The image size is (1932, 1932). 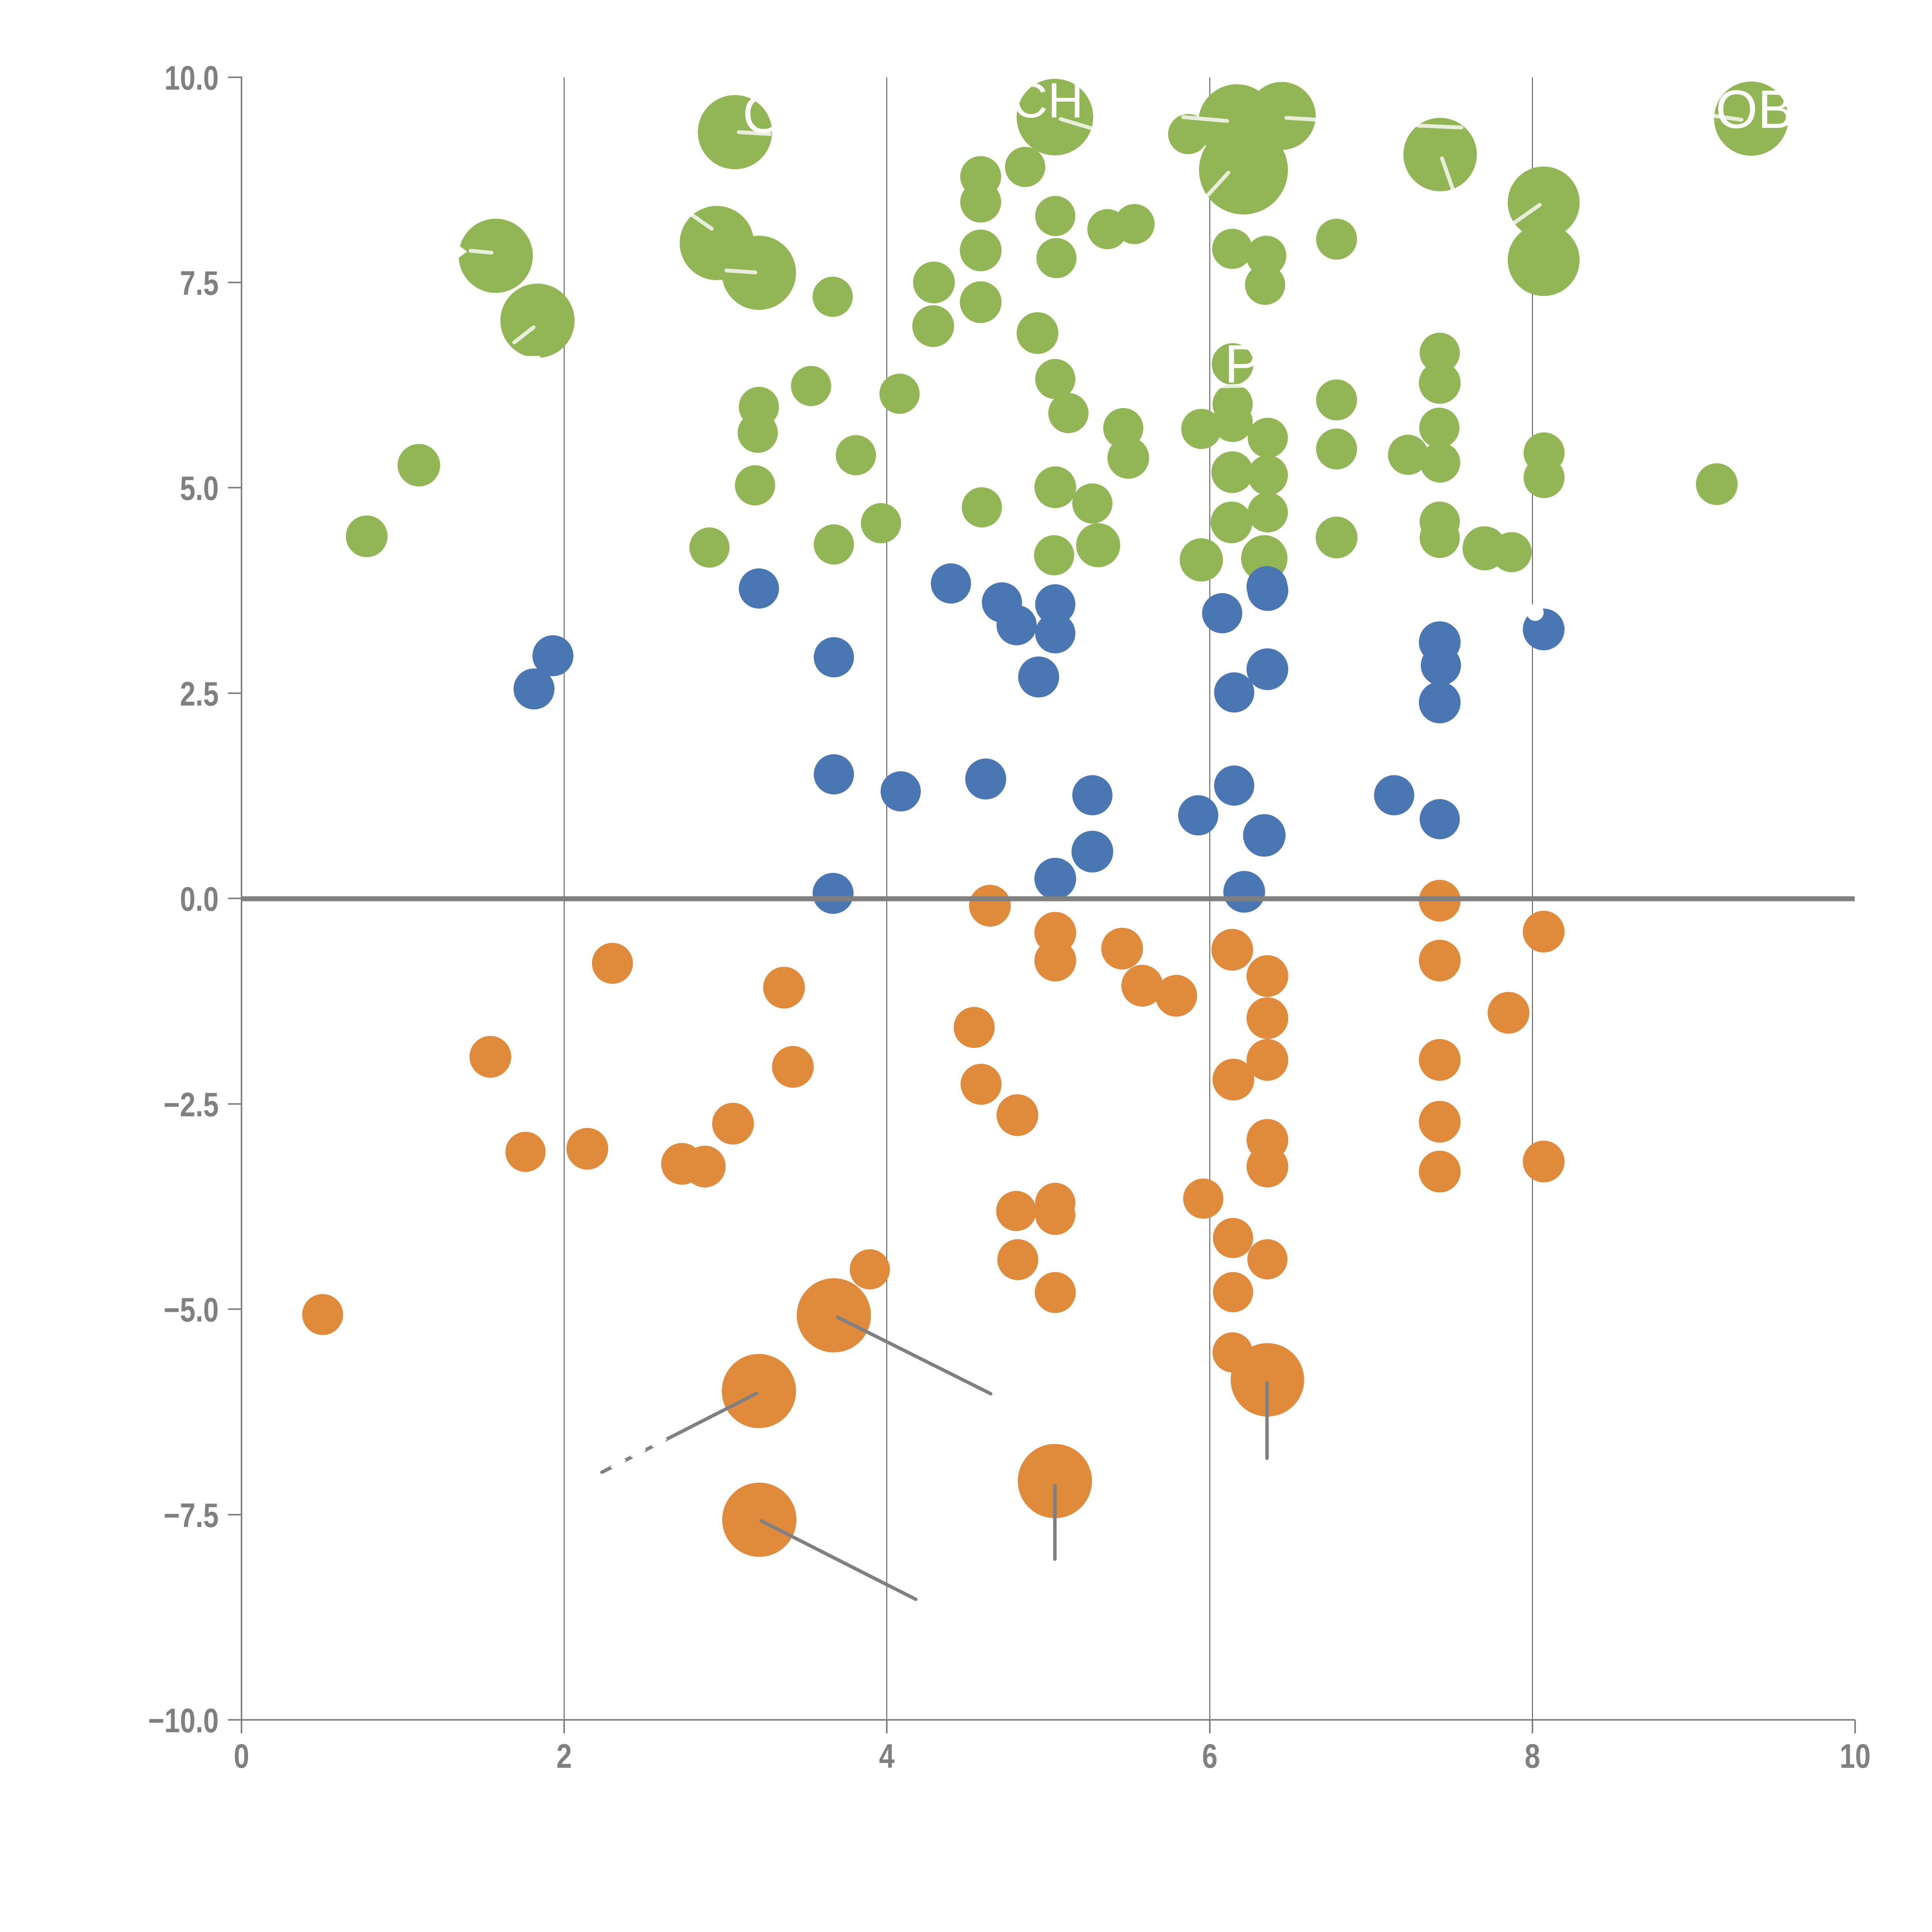 What do you see at coordinates (1755, 109) in the screenshot?
I see `svg-text: OB` at bounding box center [1755, 109].